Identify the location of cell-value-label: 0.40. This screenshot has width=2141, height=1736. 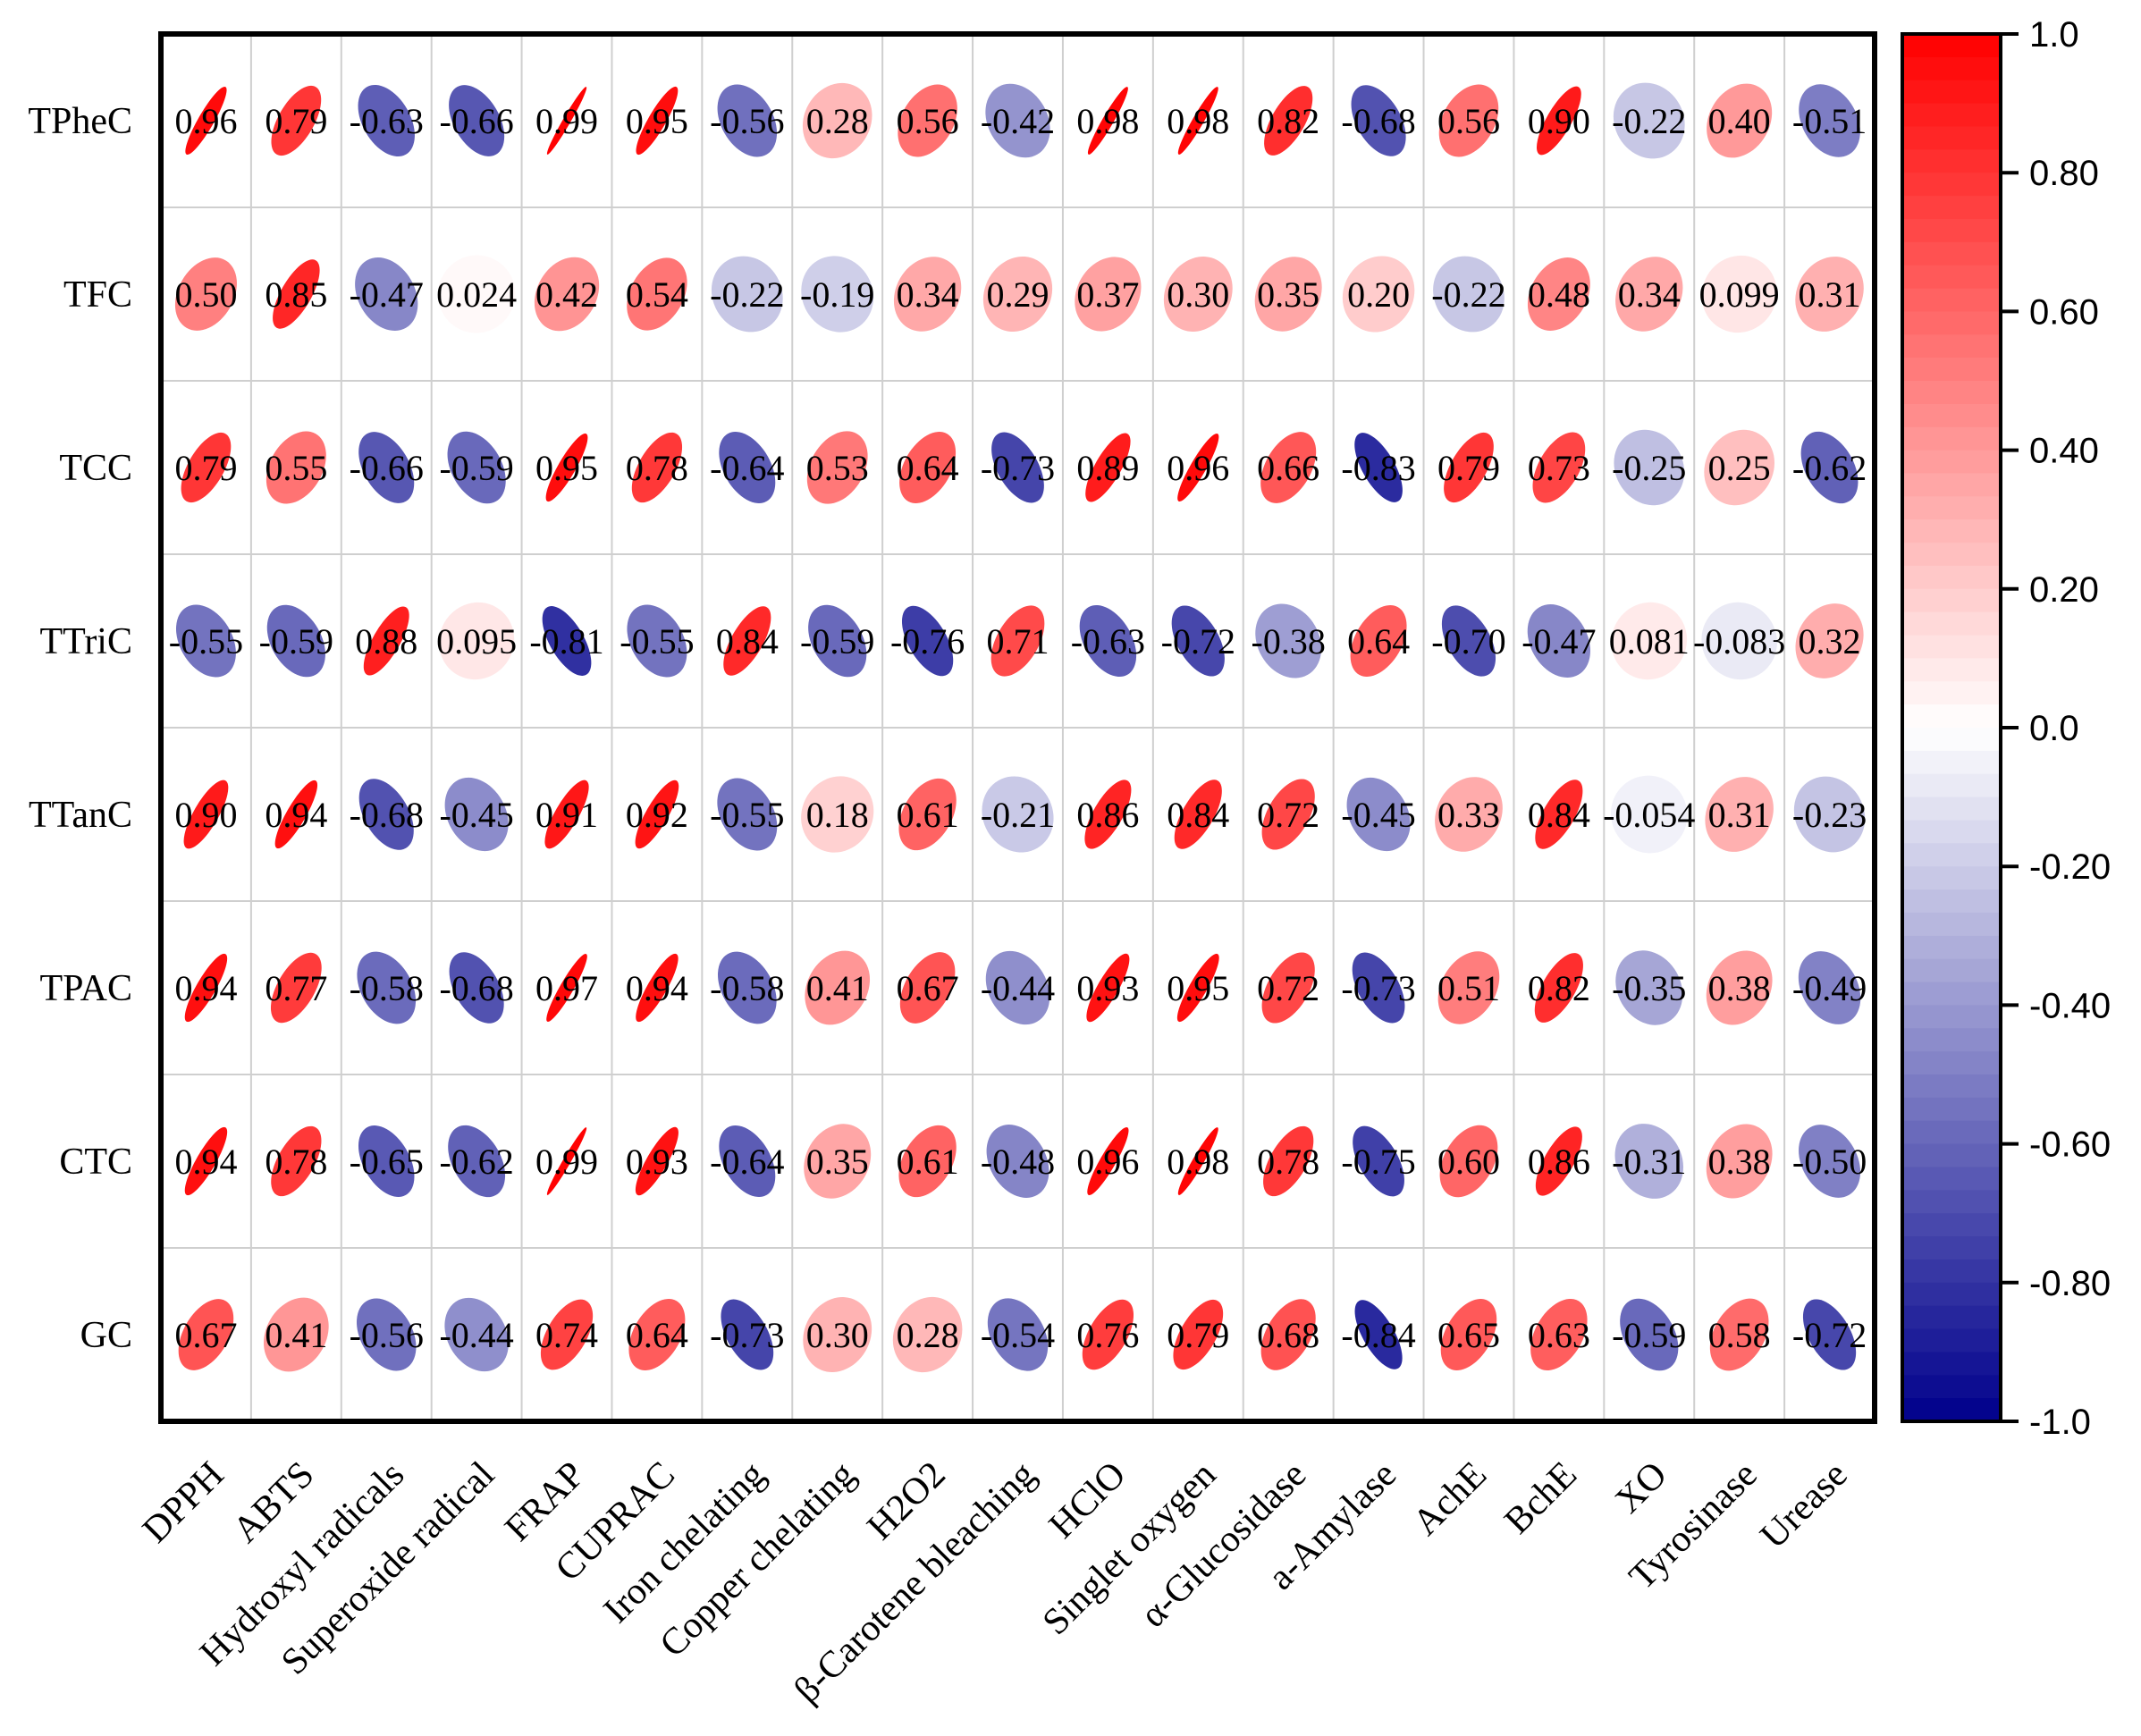
(1739, 121).